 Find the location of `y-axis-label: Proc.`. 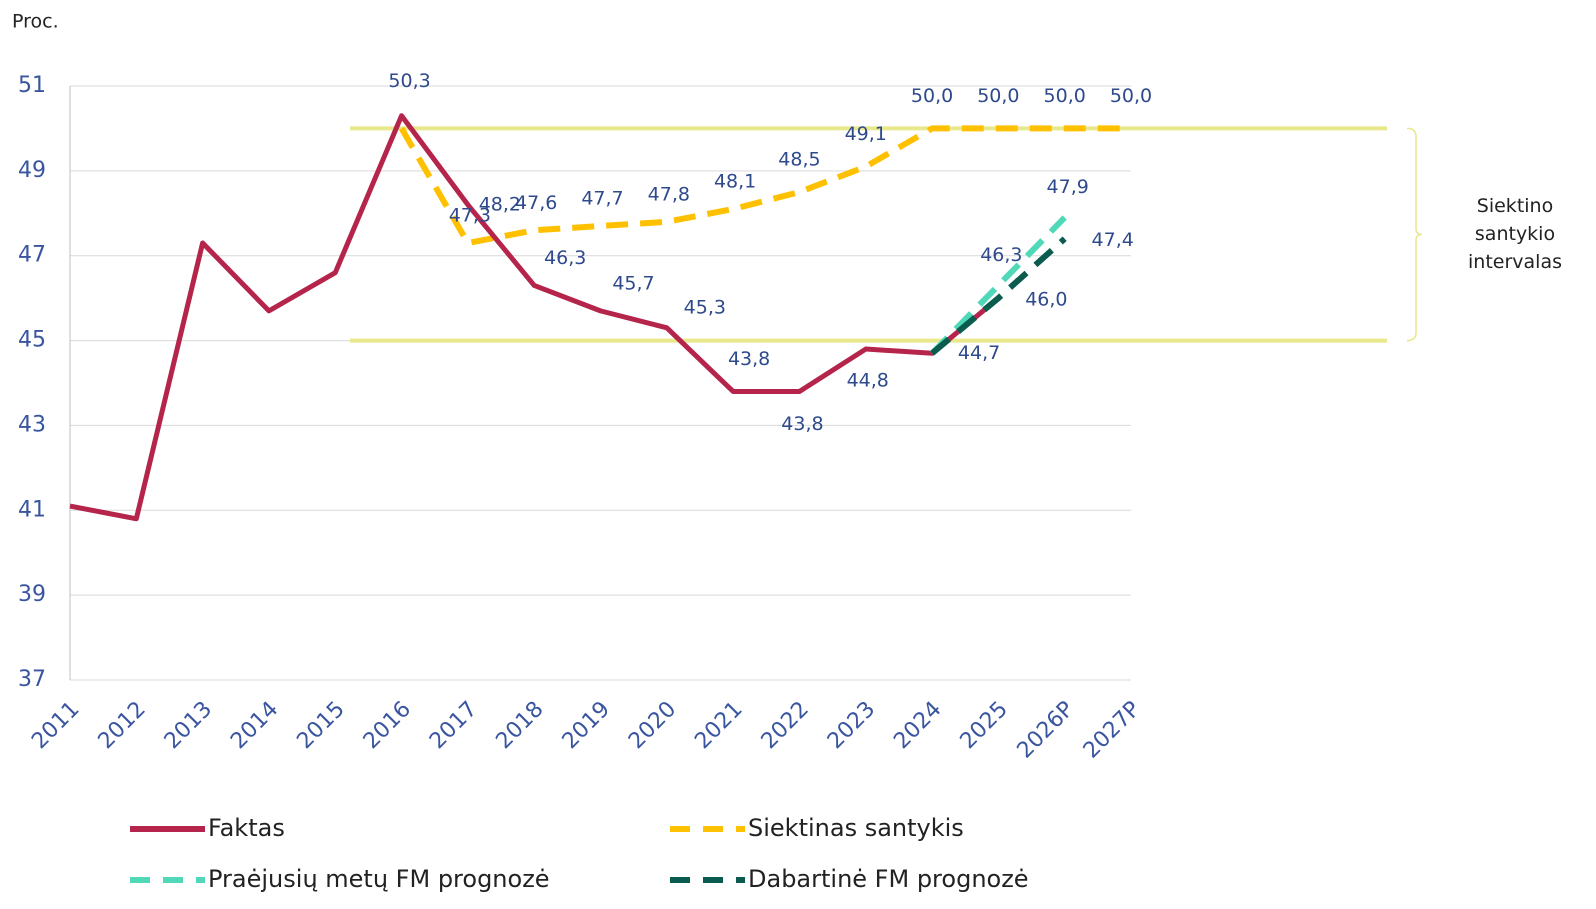

y-axis-label: Proc. is located at coordinates (35, 22).